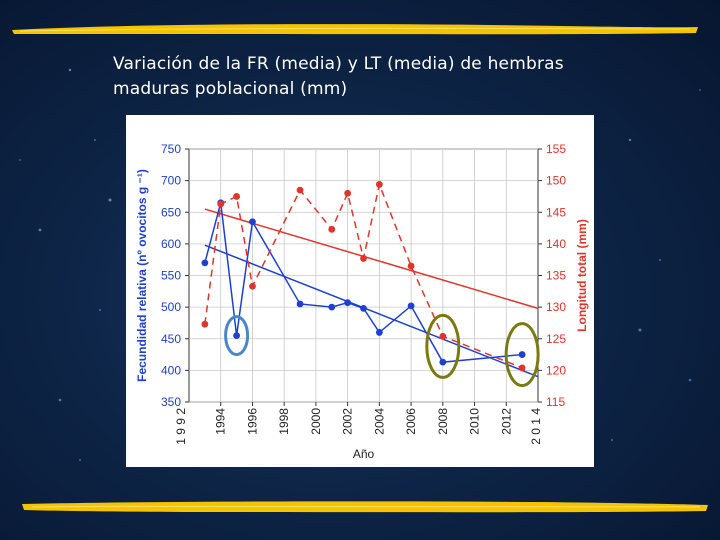 This screenshot has height=540, width=720. I want to click on right-tick-label: 130, so click(556, 307).